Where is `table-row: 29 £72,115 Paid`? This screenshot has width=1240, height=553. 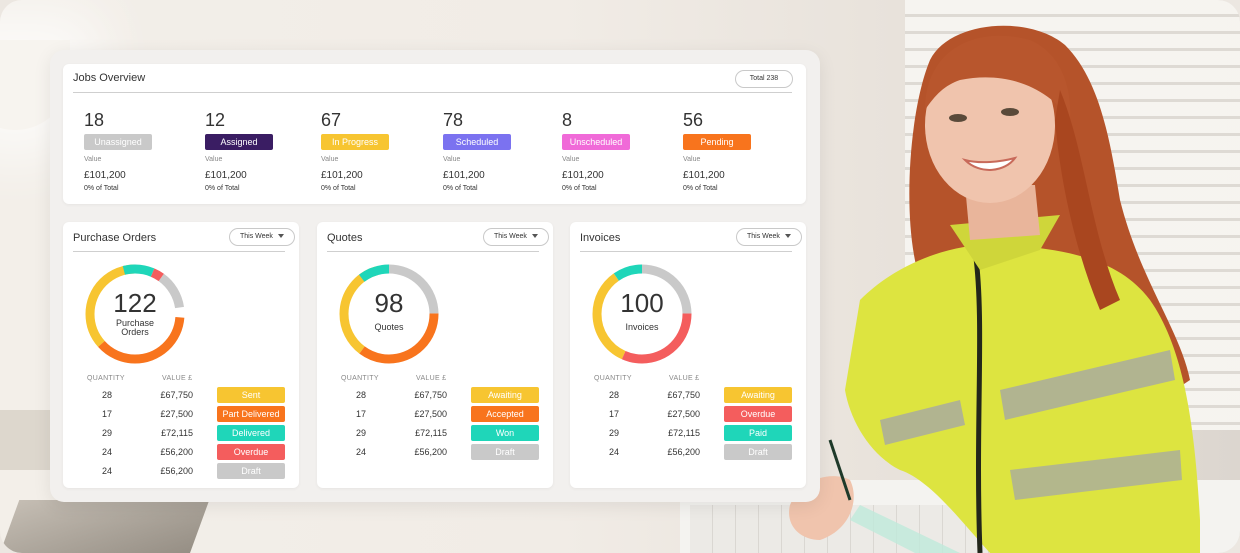 table-row: 29 £72,115 Paid is located at coordinates (688, 433).